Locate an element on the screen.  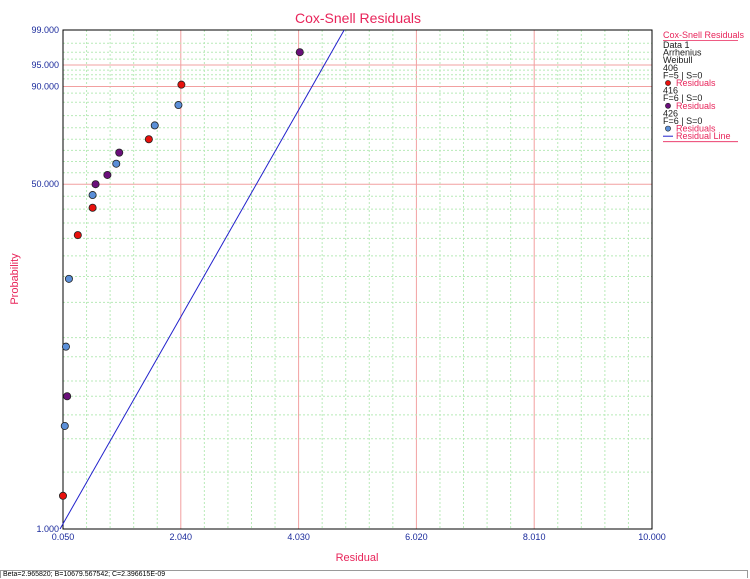
x-tick-label: 2.040 is located at coordinates (181, 537).